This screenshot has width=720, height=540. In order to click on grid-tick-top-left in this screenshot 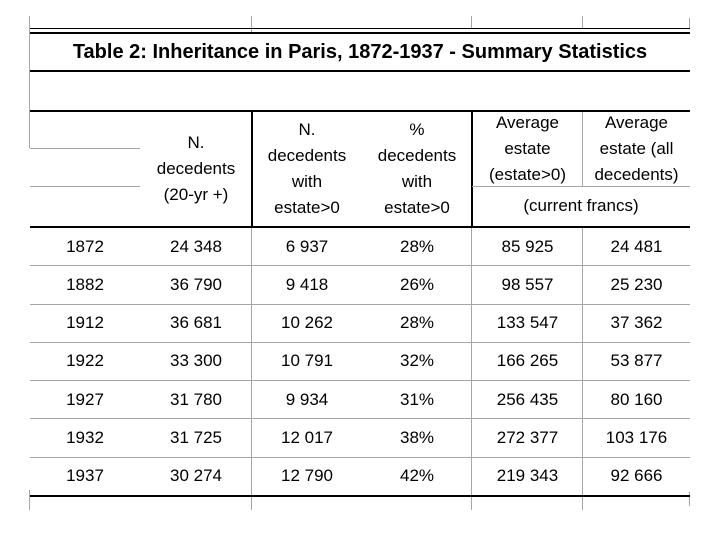, I will do `click(29, 82)`.